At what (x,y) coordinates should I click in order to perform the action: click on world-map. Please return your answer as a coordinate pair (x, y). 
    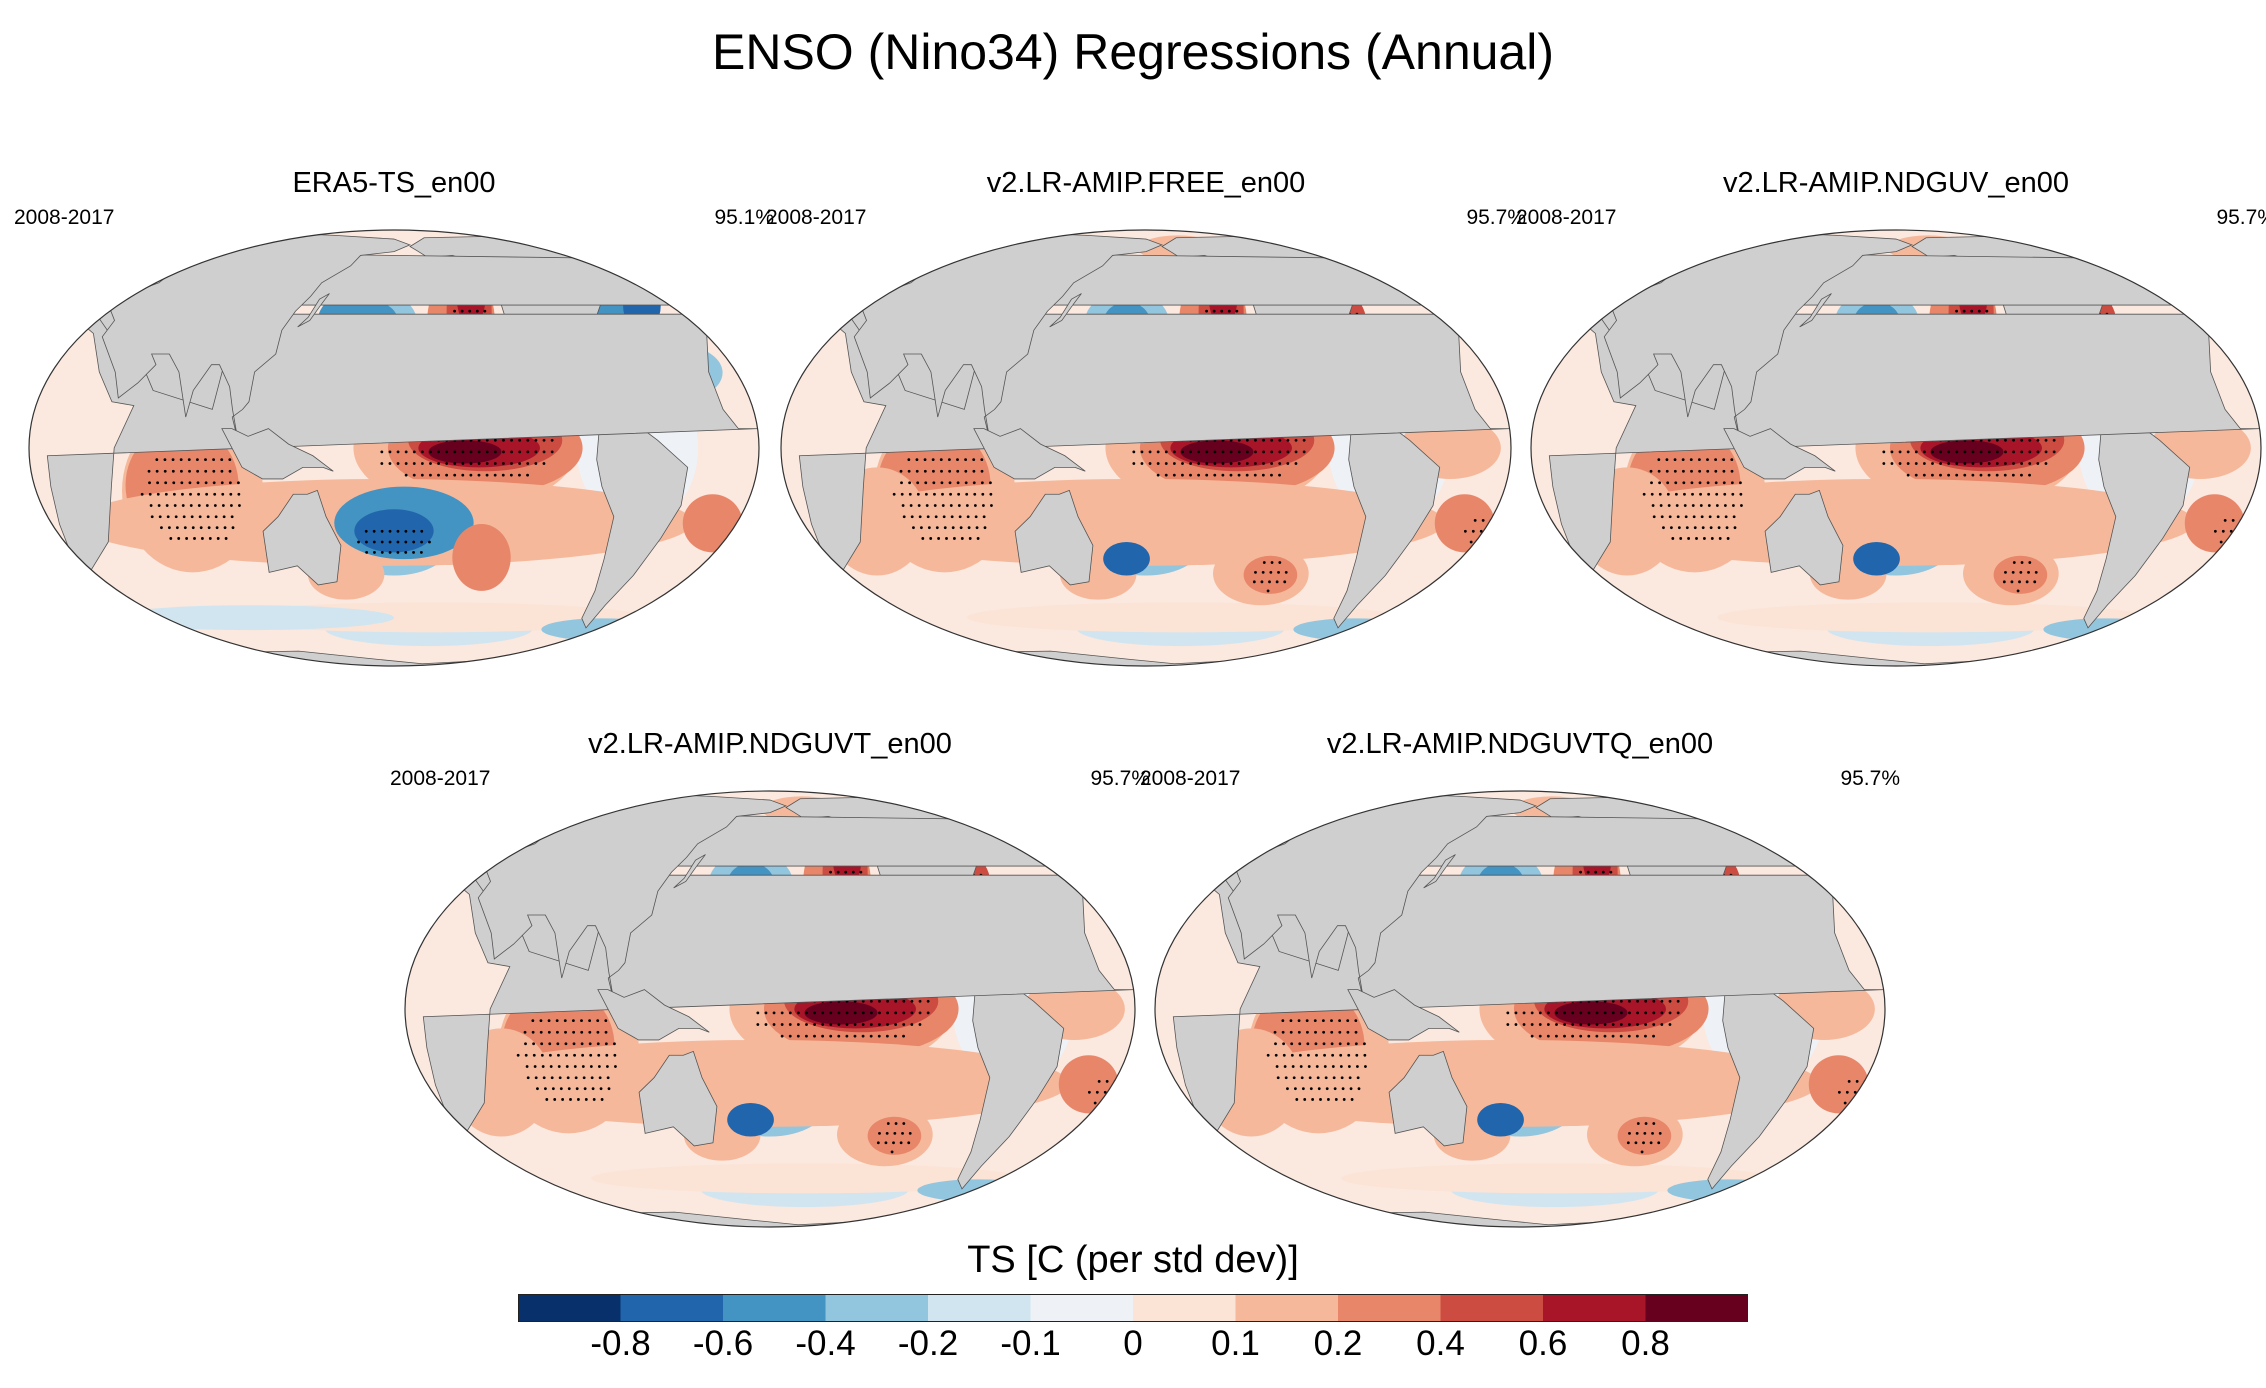
    Looking at the image, I should click on (1896, 448).